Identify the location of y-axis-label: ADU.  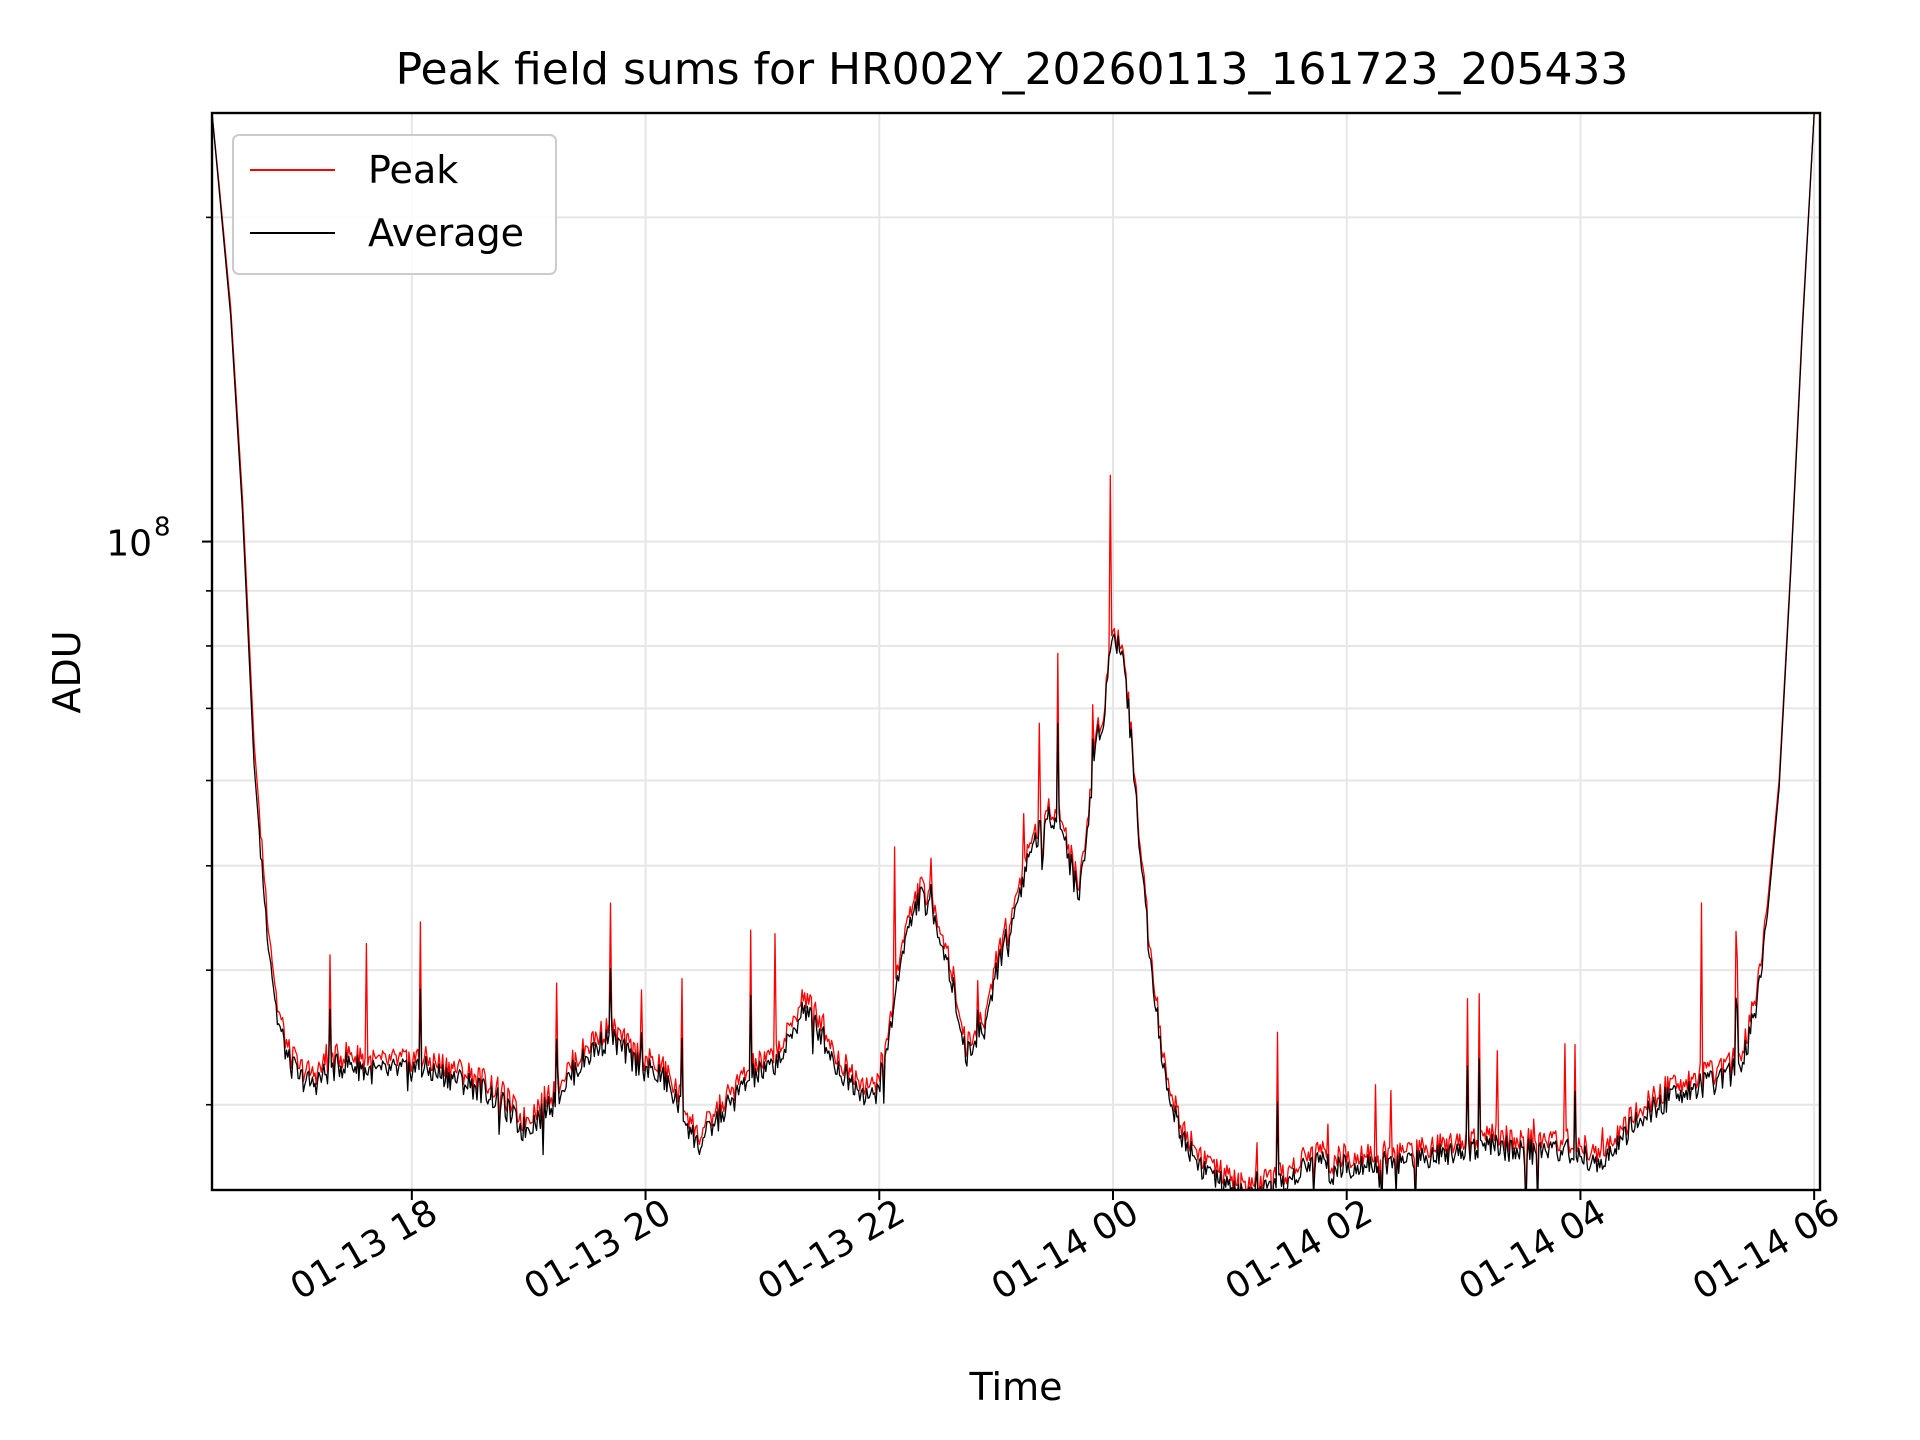
(67, 671).